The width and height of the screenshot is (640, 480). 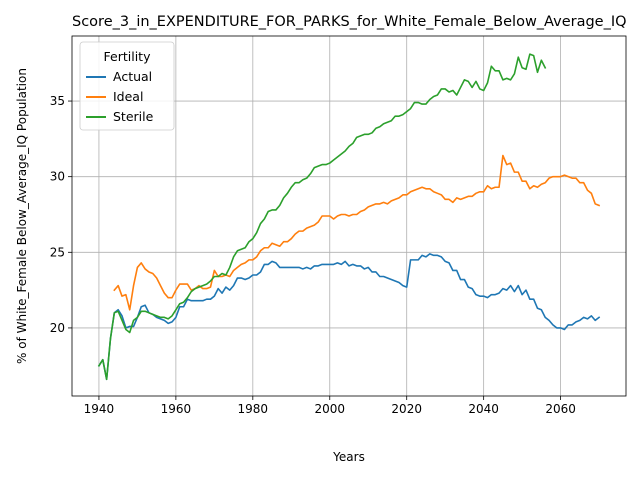 I want to click on x-tick-label: 2060, so click(x=560, y=409).